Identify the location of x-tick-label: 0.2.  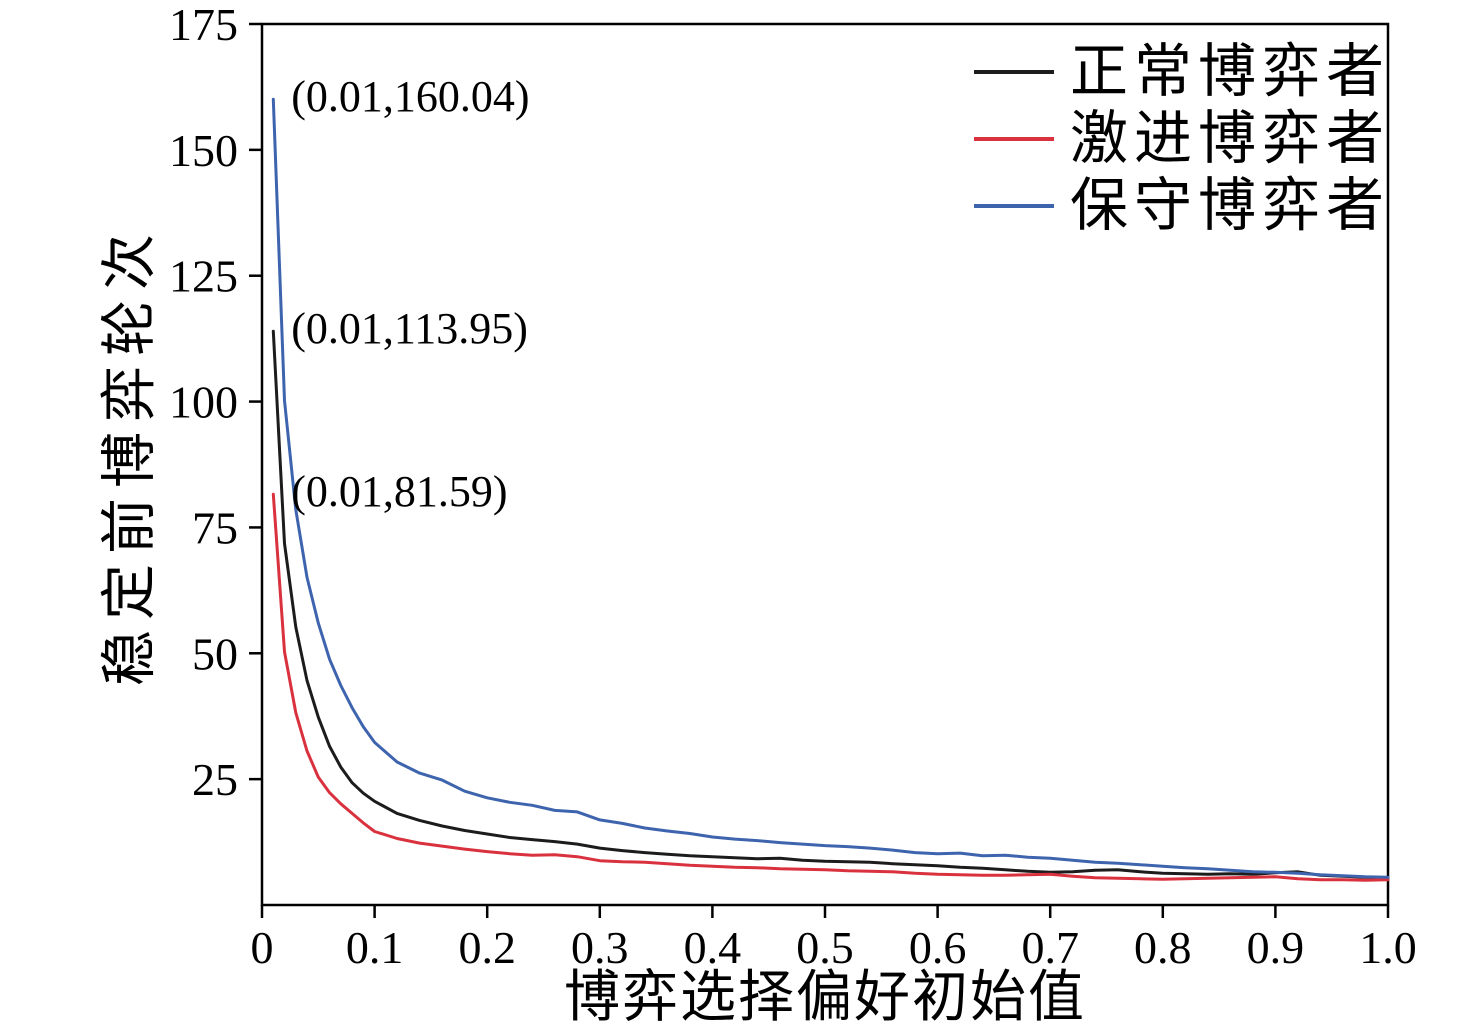
(487, 947).